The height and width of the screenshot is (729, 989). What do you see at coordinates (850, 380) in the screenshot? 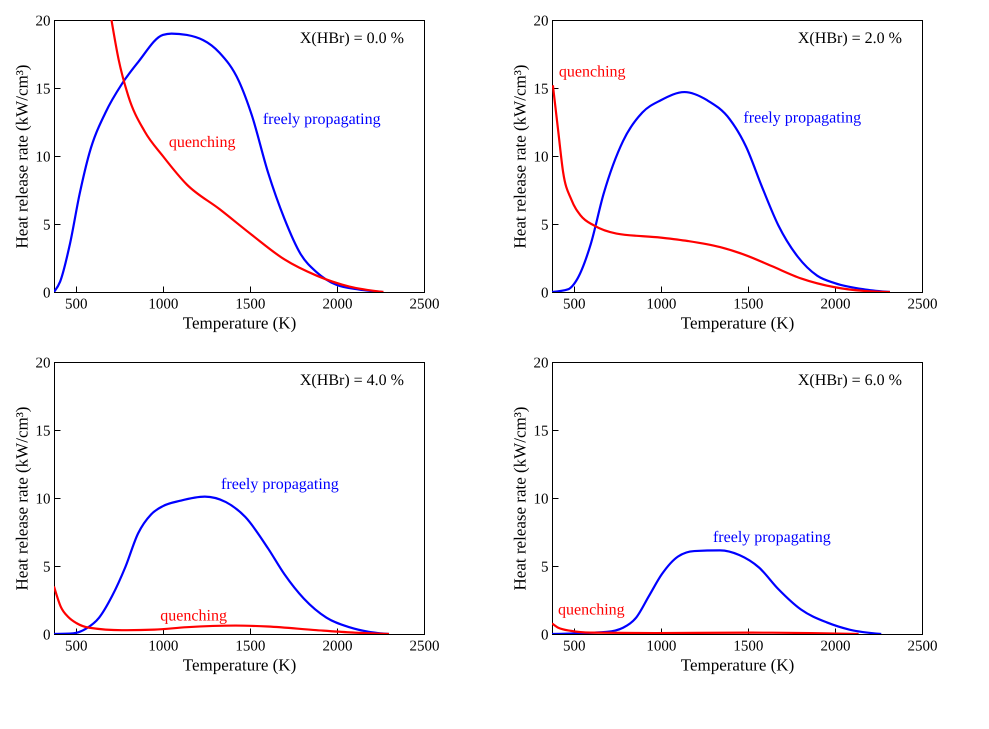
I see `annotation: X(HBr) = 6.0 %` at bounding box center [850, 380].